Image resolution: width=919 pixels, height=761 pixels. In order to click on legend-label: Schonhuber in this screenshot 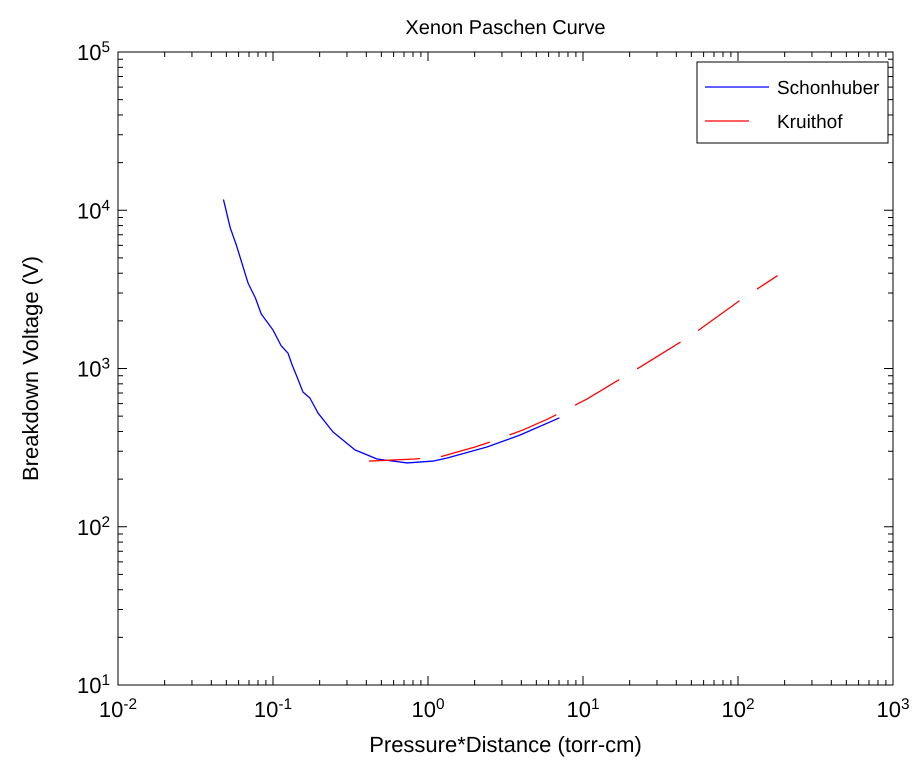, I will do `click(828, 88)`.